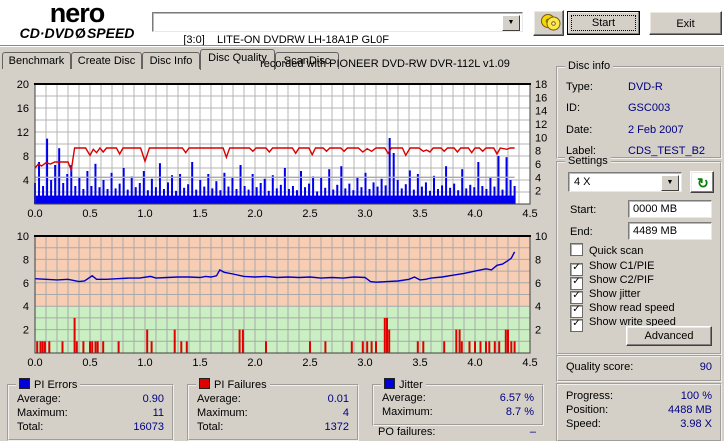  I want to click on disc-id-row: ID: GSC003, so click(618, 108).